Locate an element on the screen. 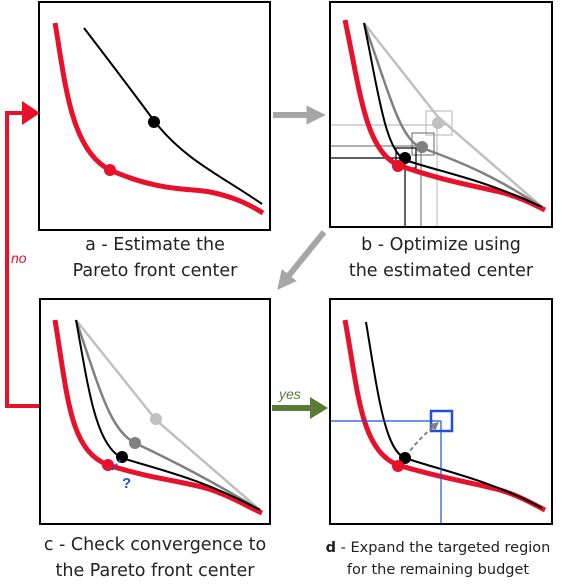 The width and height of the screenshot is (578, 586). caption-a-line2: Pareto front center is located at coordinates (155, 271).